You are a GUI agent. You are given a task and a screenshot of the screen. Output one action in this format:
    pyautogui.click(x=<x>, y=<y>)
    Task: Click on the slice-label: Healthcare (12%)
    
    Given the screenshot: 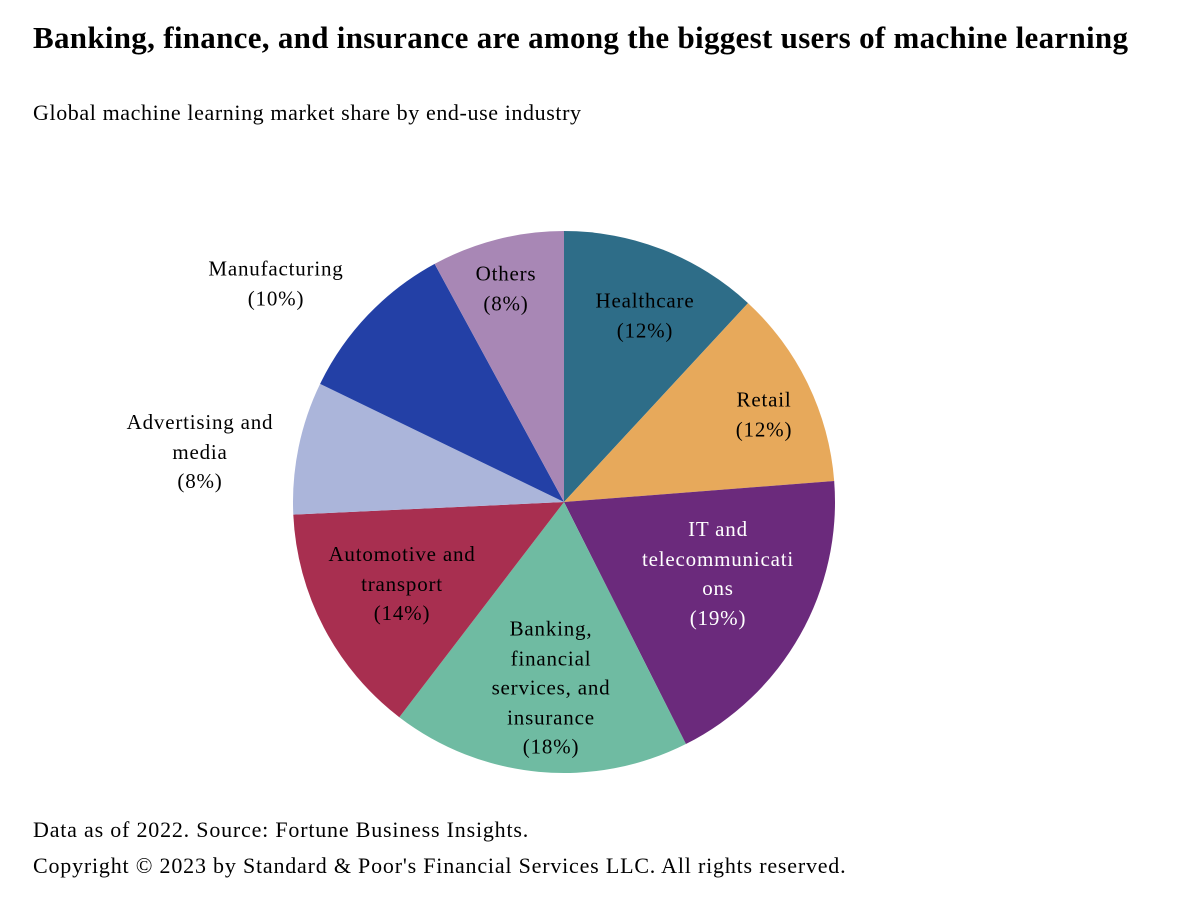 What is the action you would take?
    pyautogui.click(x=645, y=316)
    